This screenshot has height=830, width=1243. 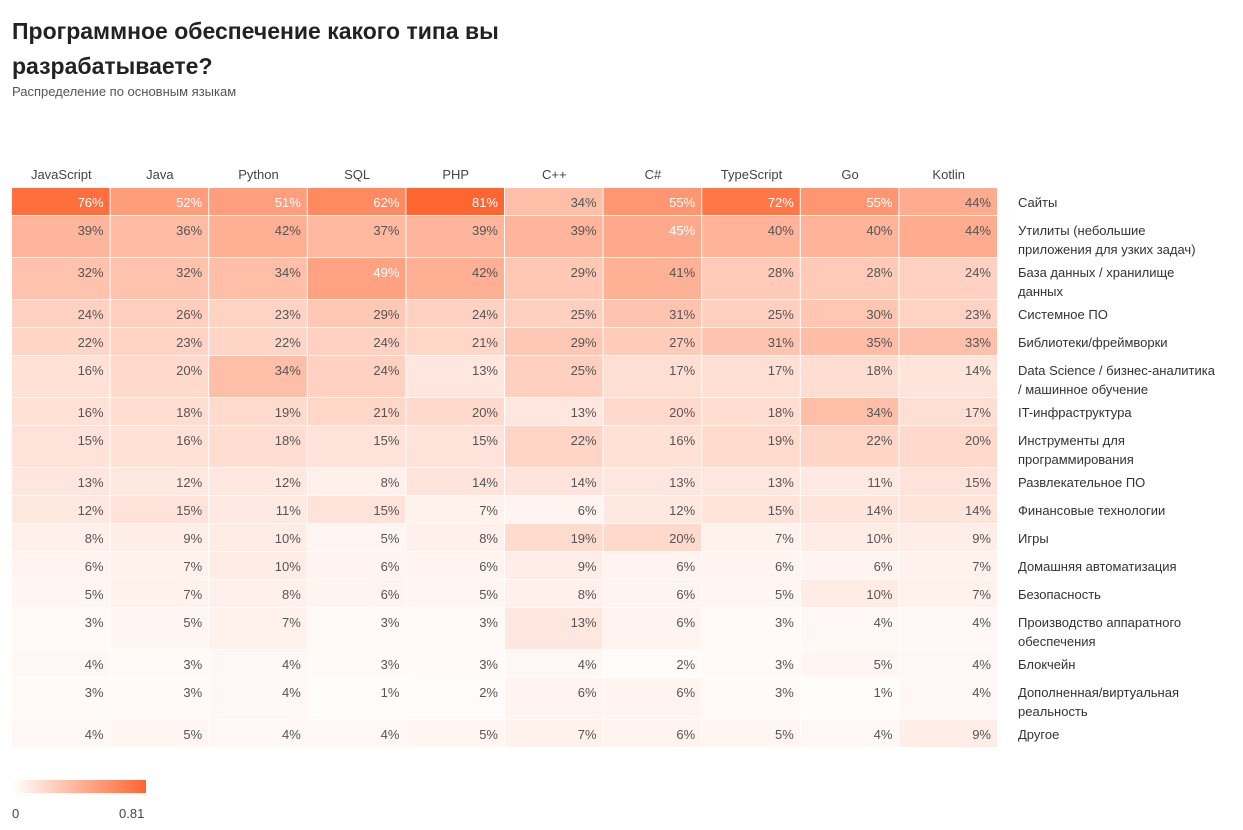 I want to click on row-label: Развлекательное ПО, so click(x=1081, y=482).